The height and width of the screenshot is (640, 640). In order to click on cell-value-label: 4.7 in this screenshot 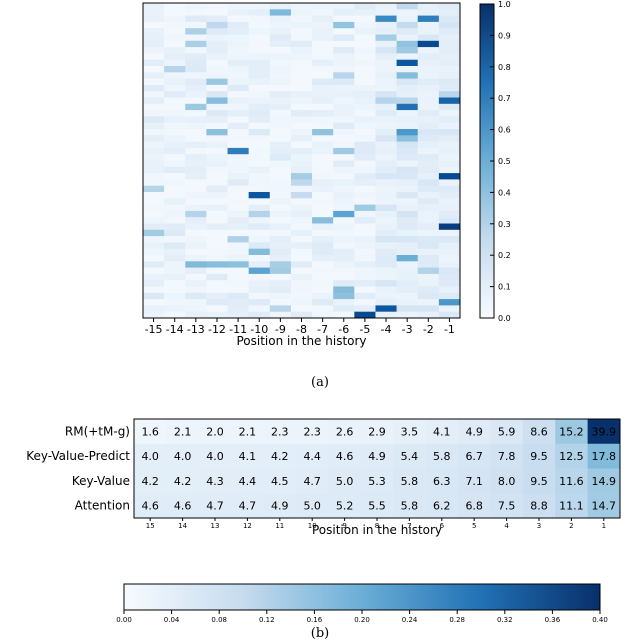, I will do `click(312, 481)`.